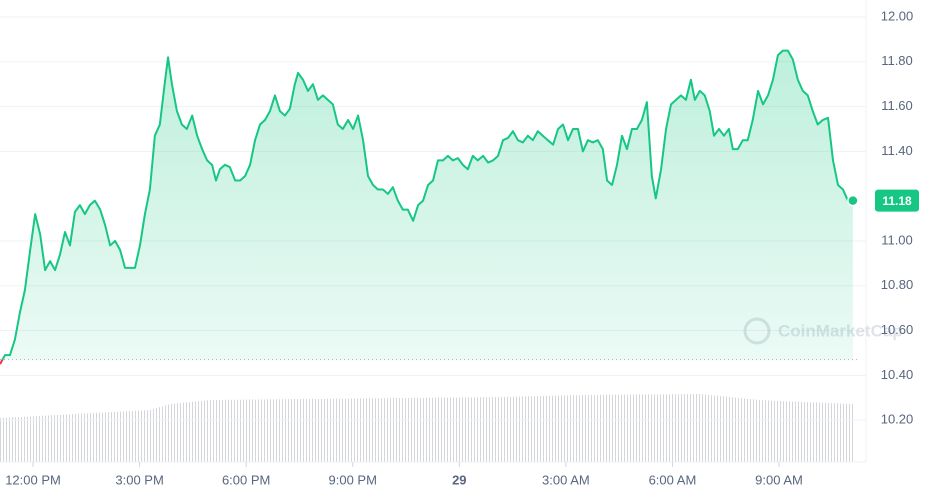 Image resolution: width=928 pixels, height=495 pixels. What do you see at coordinates (897, 150) in the screenshot?
I see `y-tick-label: 11.40` at bounding box center [897, 150].